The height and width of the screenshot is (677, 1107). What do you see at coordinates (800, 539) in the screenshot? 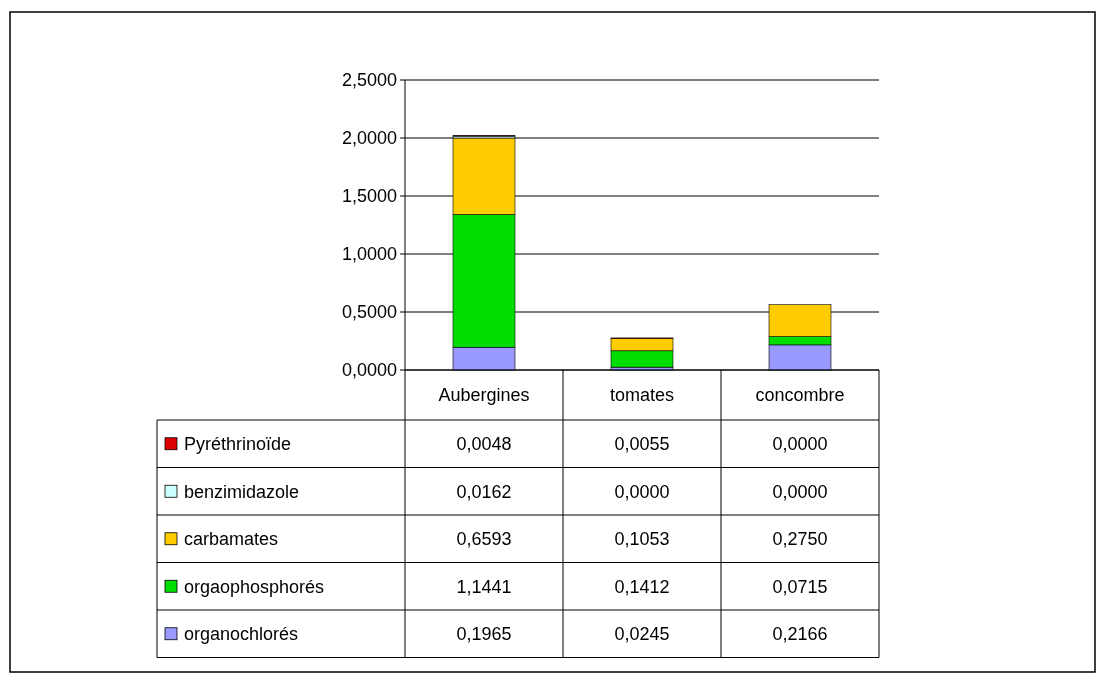
I see `data-label: 0,2750` at bounding box center [800, 539].